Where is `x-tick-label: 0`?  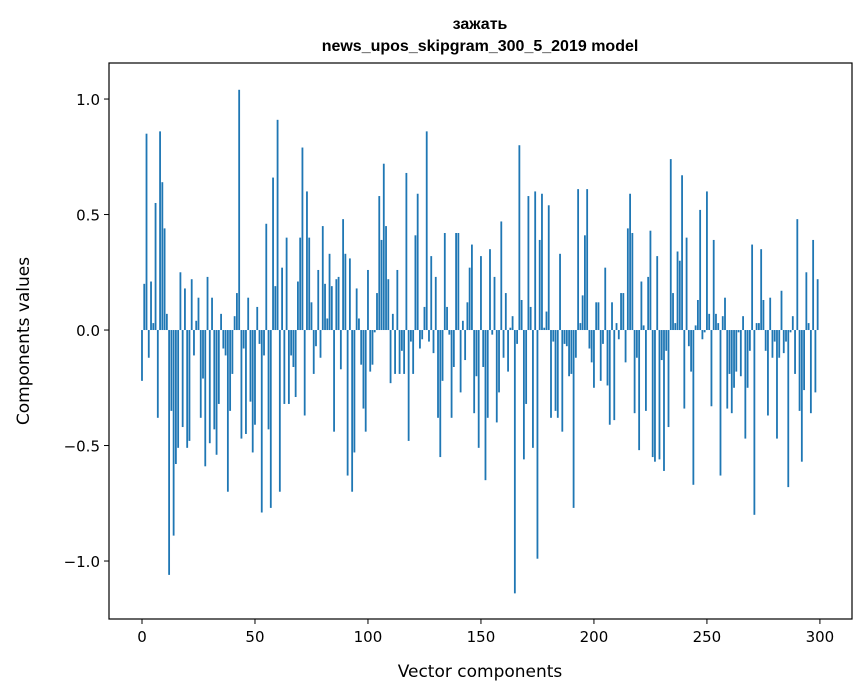 x-tick-label: 0 is located at coordinates (142, 637).